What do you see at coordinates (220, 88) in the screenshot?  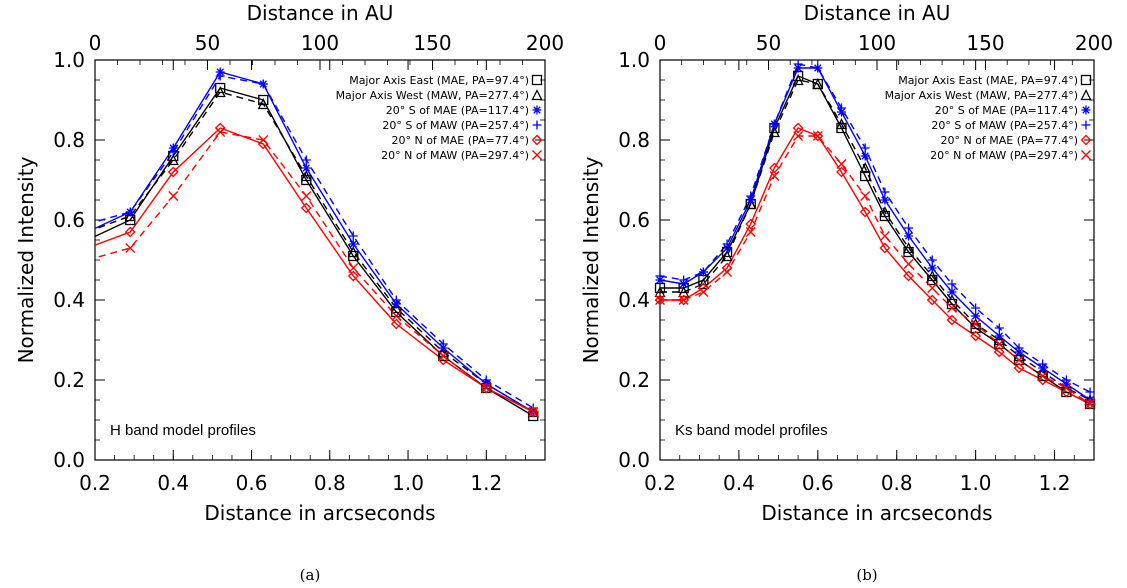 I see `data-point-square` at bounding box center [220, 88].